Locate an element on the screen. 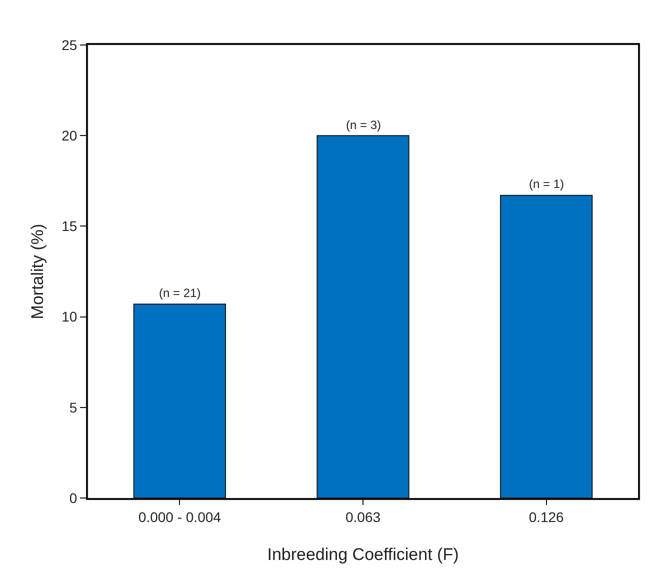 Image resolution: width=658 pixels, height=568 pixels. y-axis-title: Mortality (%) is located at coordinates (37, 272).